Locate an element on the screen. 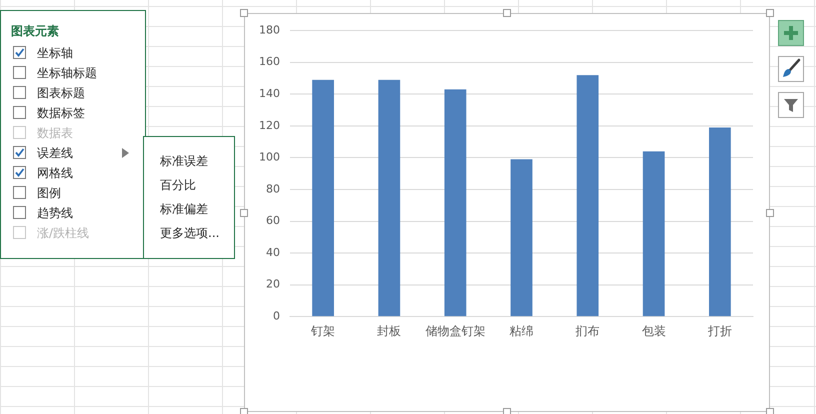 Image resolution: width=816 pixels, height=414 pixels. x-tick-label: 包装 is located at coordinates (654, 331).